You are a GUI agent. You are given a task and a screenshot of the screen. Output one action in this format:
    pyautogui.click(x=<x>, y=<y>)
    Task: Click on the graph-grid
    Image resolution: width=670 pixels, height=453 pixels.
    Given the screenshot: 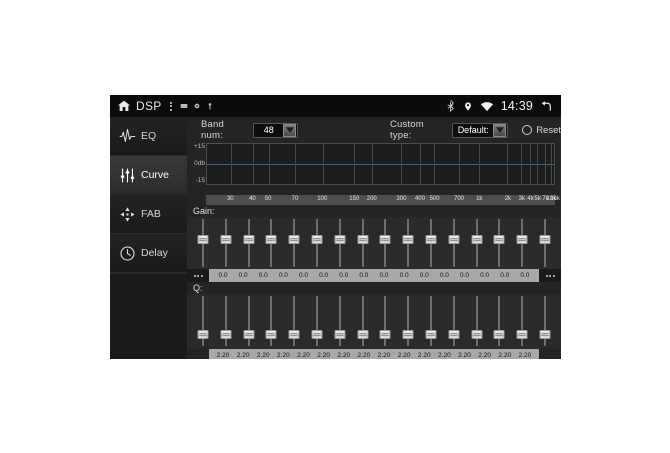 What is the action you would take?
    pyautogui.click(x=380, y=164)
    